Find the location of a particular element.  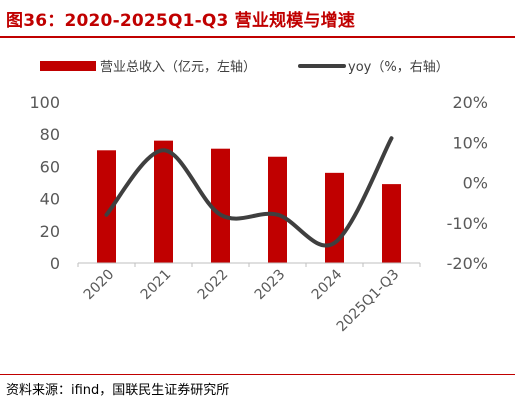

y-right-tick-label: 10% is located at coordinates (470, 142).